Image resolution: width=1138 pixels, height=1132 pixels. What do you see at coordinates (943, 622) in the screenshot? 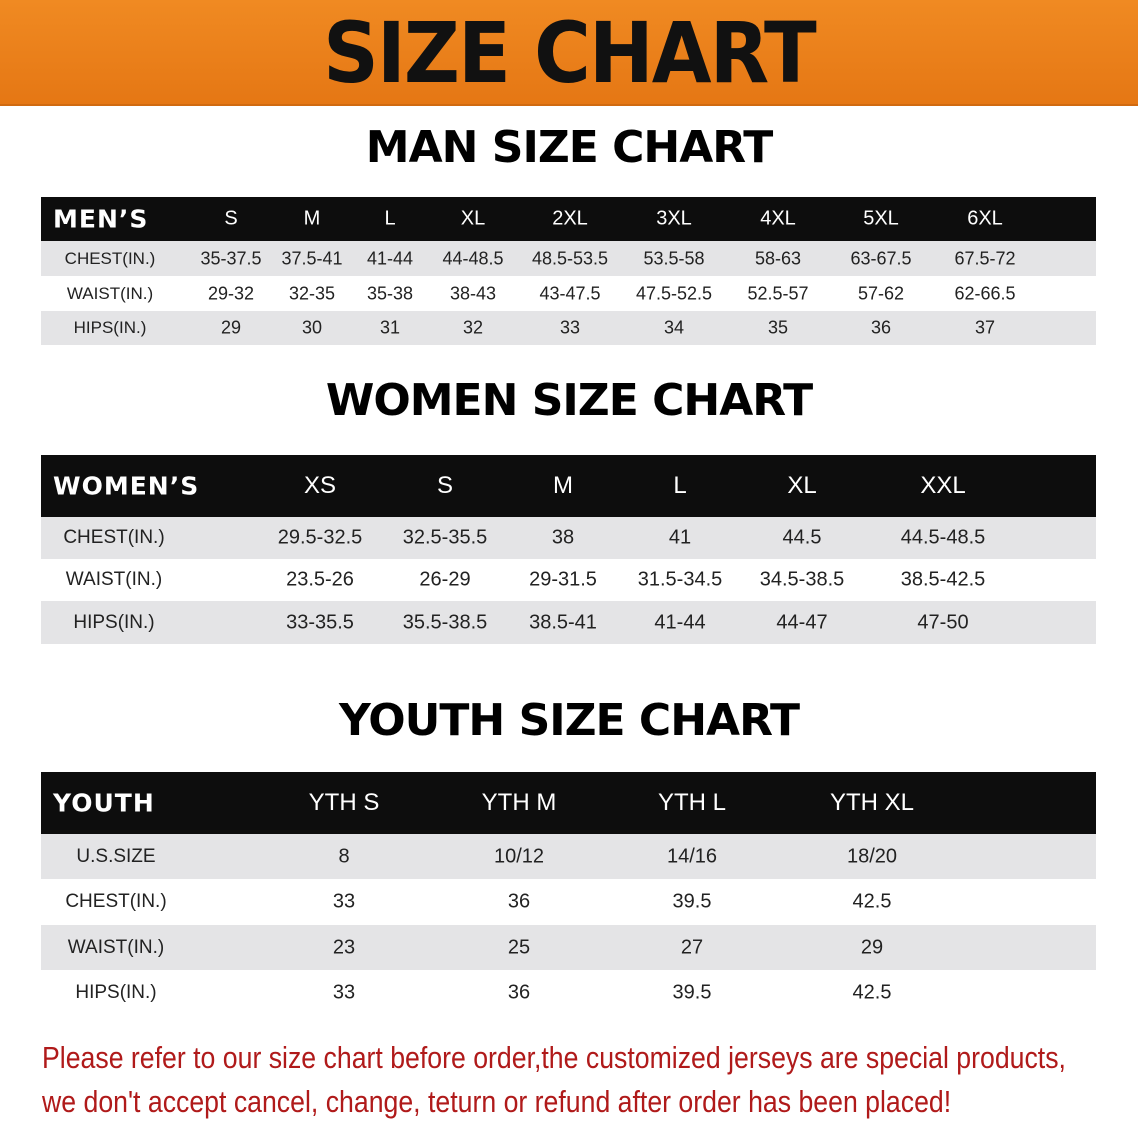
I see `table-cell: 47-50` at bounding box center [943, 622].